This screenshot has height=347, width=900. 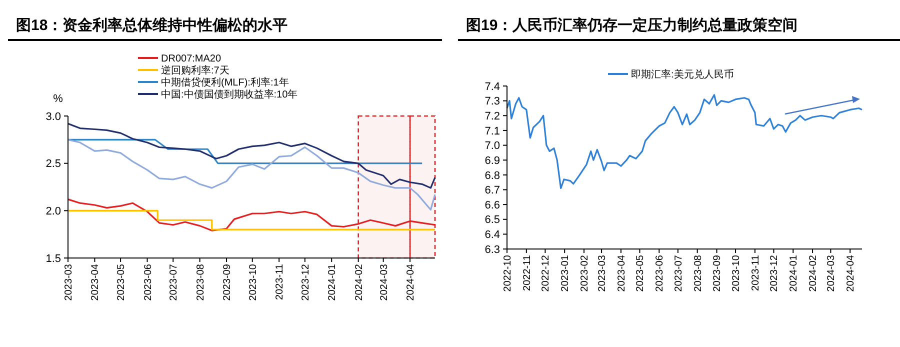 I want to click on y-tick-label: 6.9, so click(x=492, y=160).